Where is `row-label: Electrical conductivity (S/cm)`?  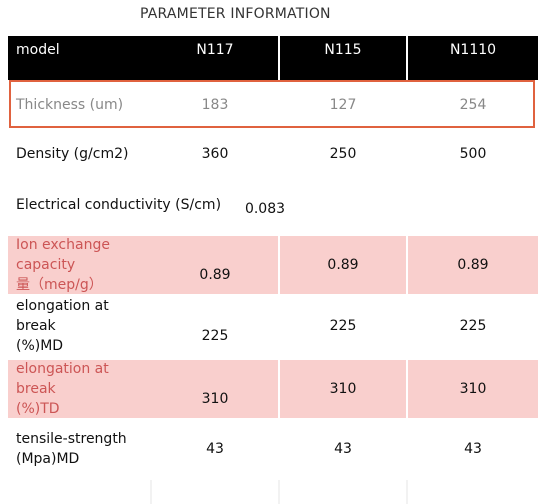 row-label: Electrical conductivity (S/cm) is located at coordinates (119, 205).